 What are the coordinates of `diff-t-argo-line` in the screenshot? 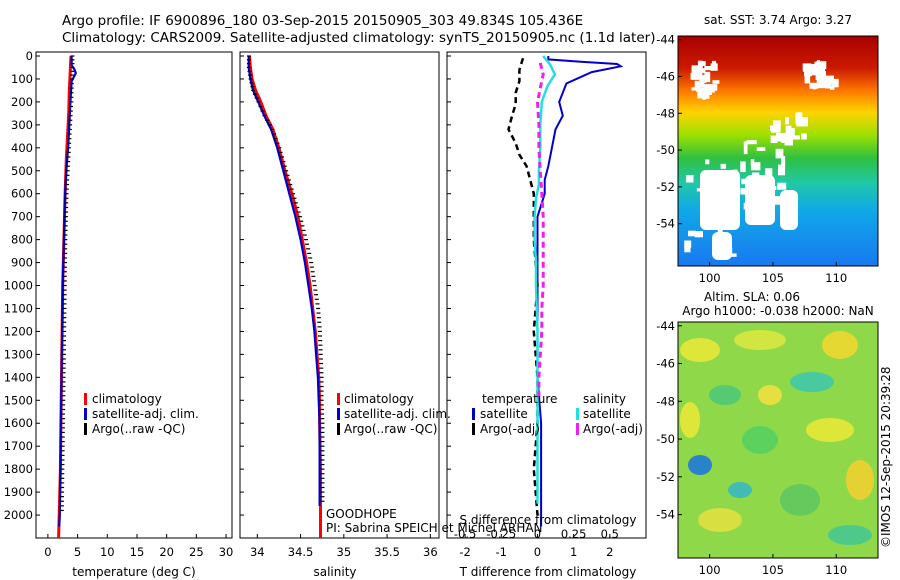 It's located at (523, 286).